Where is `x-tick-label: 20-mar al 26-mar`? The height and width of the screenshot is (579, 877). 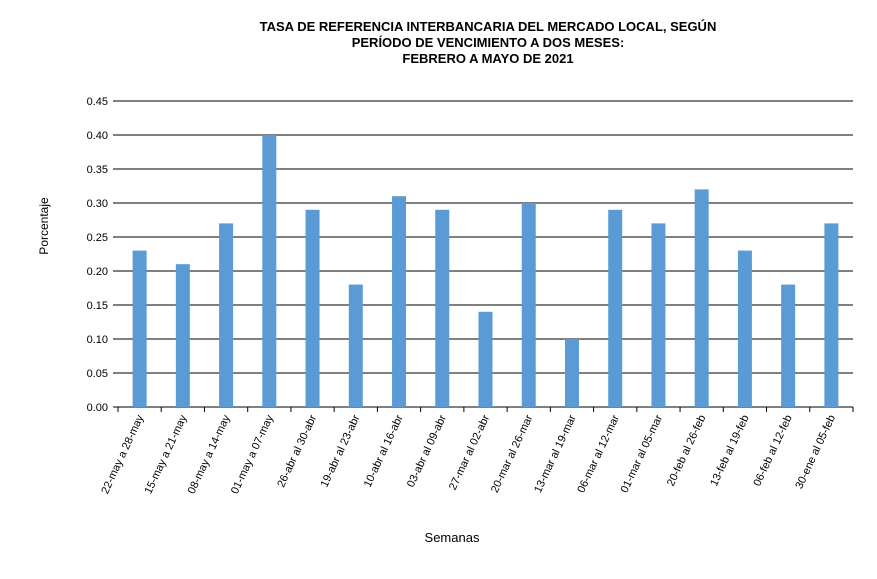
x-tick-label: 20-mar al 26-mar is located at coordinates (512, 454).